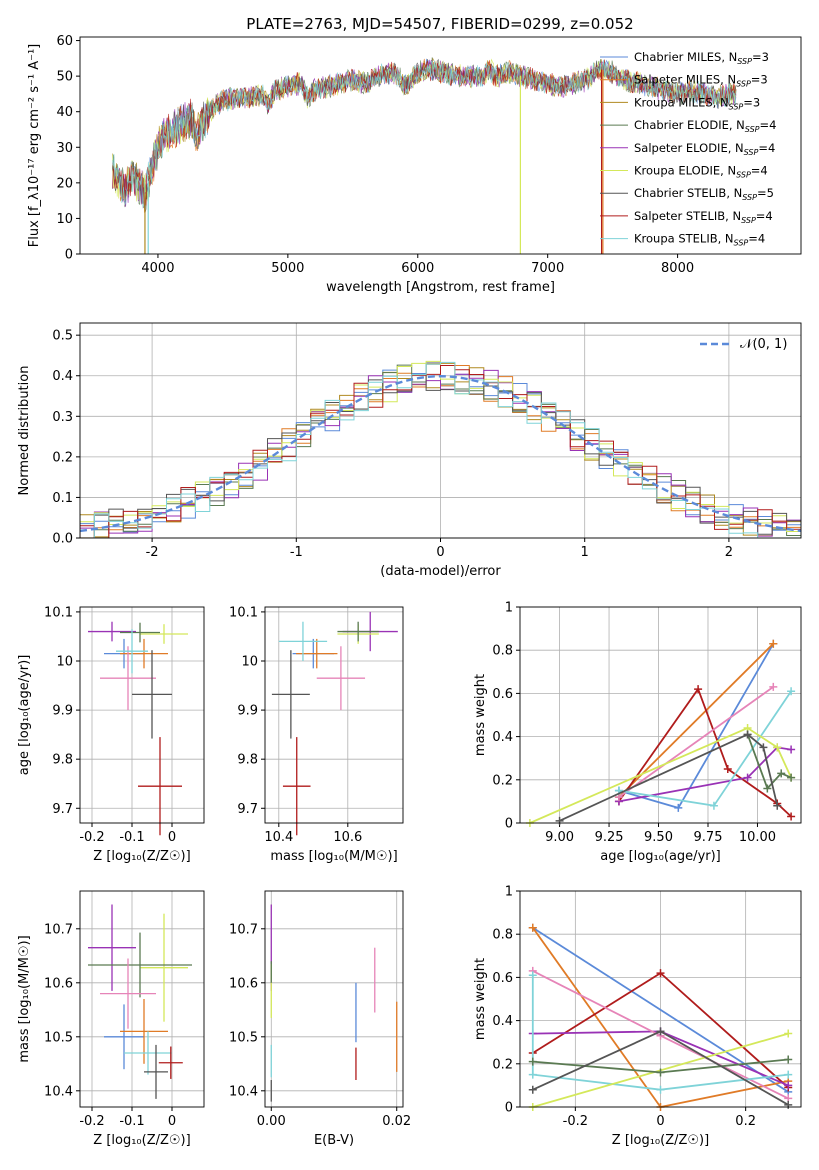 The width and height of the screenshot is (819, 1170). I want to click on x-axis-label: mass [log₁₀(M/M☉)], so click(333, 856).